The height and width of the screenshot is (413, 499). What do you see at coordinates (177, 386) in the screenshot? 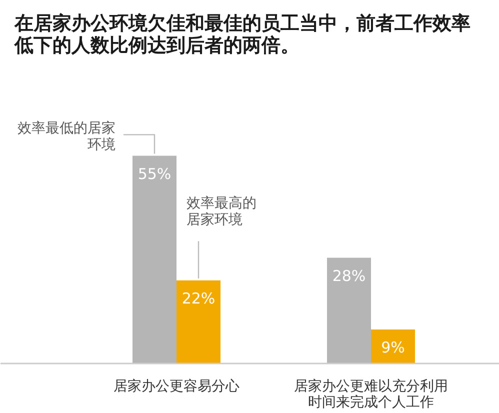
I see `x-tick-label: 居家办公更容易分心` at bounding box center [177, 386].